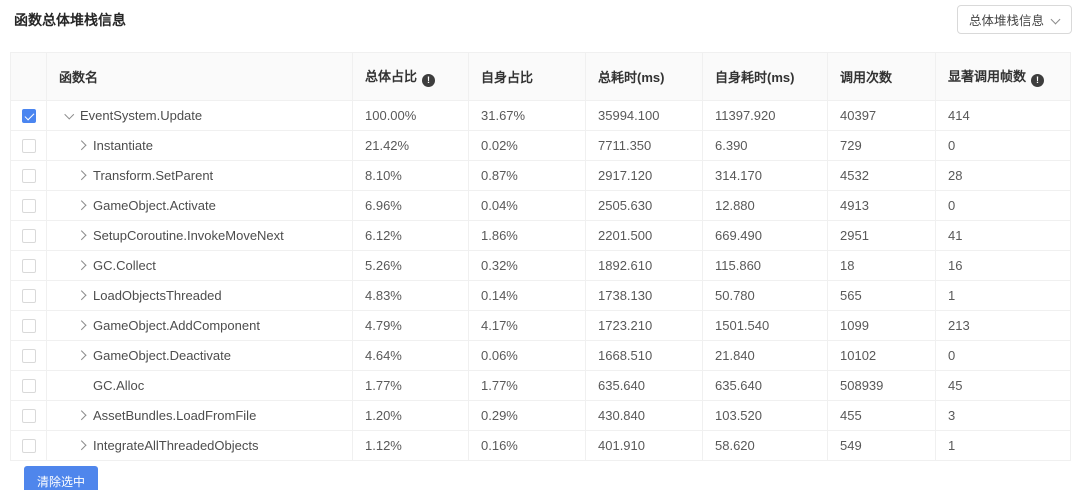 Image resolution: width=1080 pixels, height=490 pixels. I want to click on total-time-cell: 2201.500, so click(644, 235).